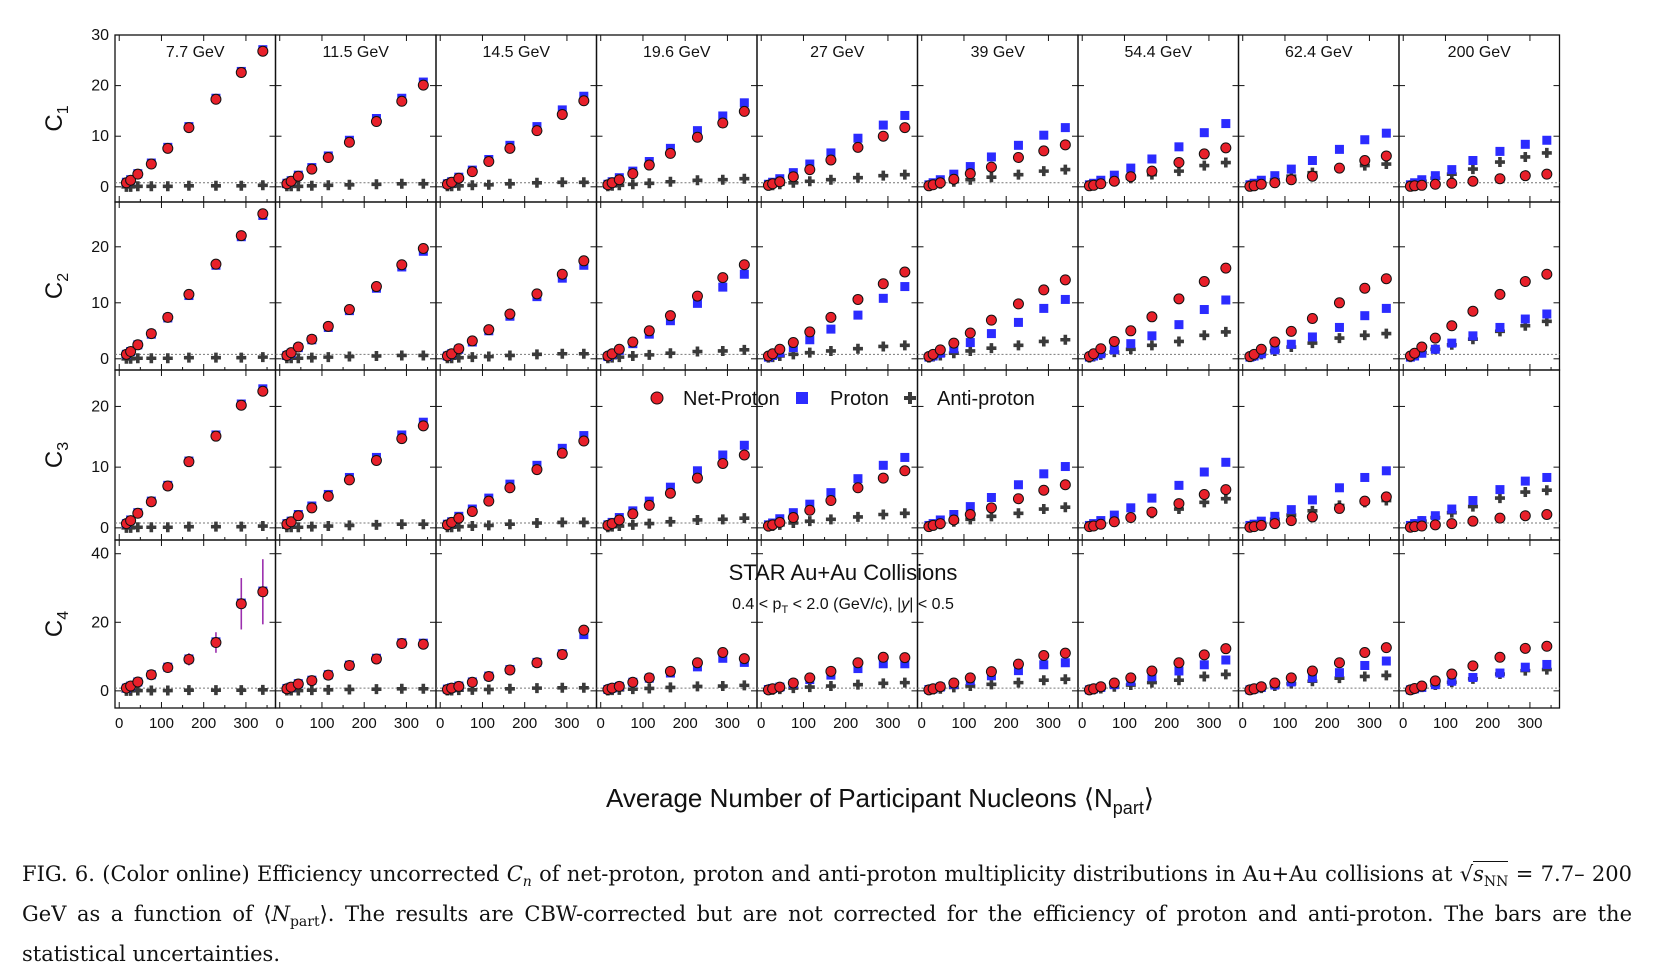 This screenshot has height=978, width=1654. What do you see at coordinates (566, 723) in the screenshot?
I see `x-tick-label: 300` at bounding box center [566, 723].